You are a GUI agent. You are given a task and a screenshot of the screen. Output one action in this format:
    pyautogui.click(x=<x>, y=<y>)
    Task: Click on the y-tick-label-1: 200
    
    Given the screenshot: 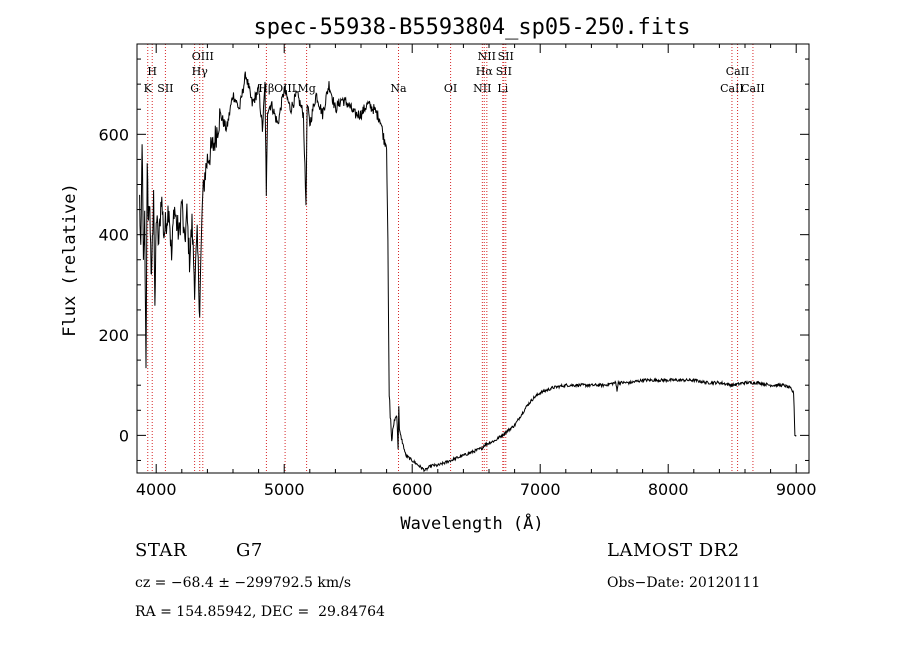 What is the action you would take?
    pyautogui.click(x=113, y=335)
    